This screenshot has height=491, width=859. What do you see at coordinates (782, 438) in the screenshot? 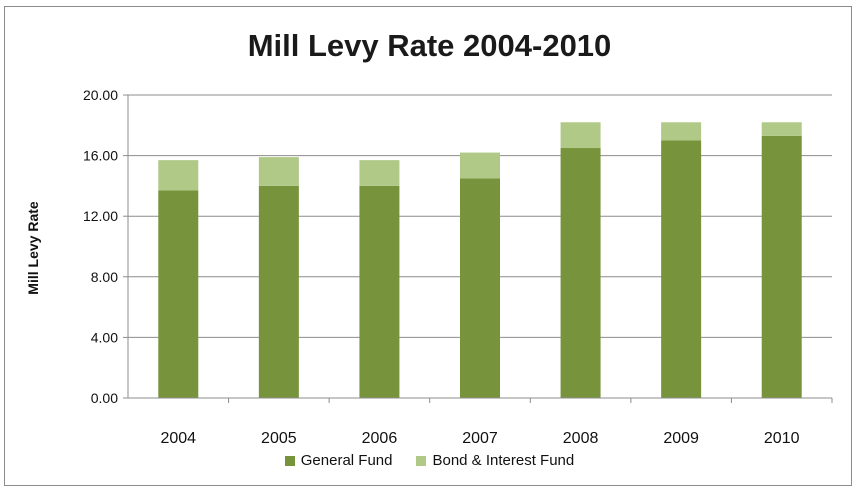
I see `x-tick-label: 2010` at bounding box center [782, 438].